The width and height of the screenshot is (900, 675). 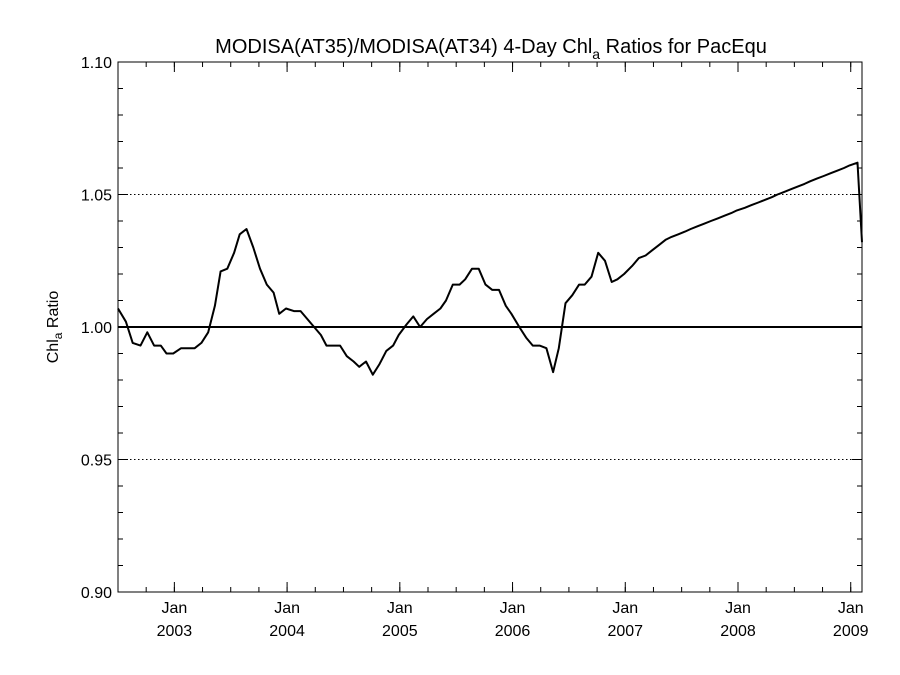 I want to click on chart-title-prefix: MODISA(AT35)/MODISA(AT34) 4-Day Chl, so click(x=403, y=47).